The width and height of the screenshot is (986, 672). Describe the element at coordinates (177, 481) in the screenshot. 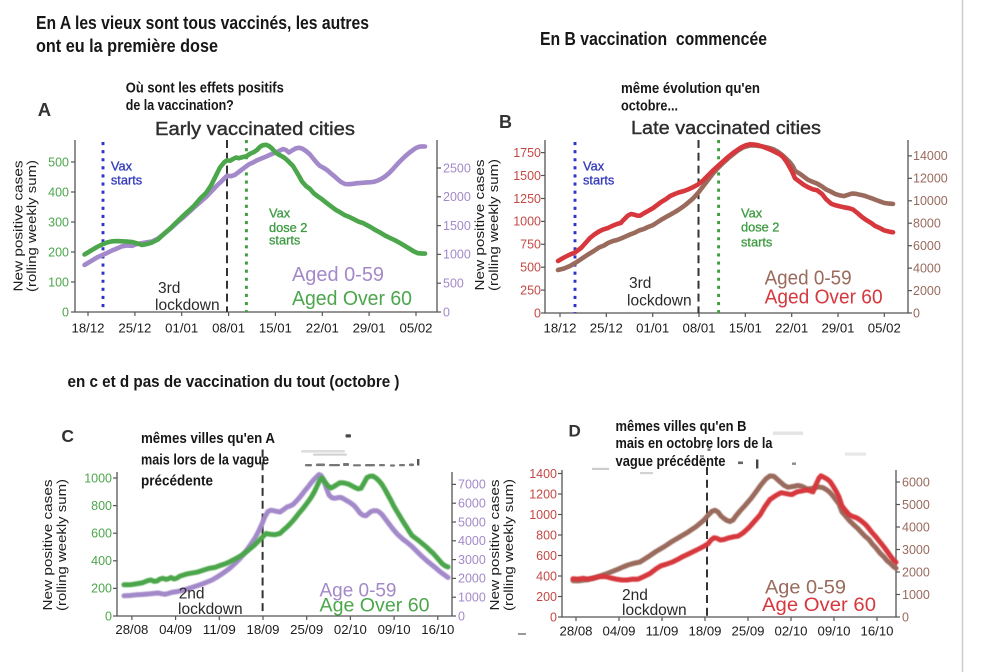

I see `svg-text: précédente` at that location.